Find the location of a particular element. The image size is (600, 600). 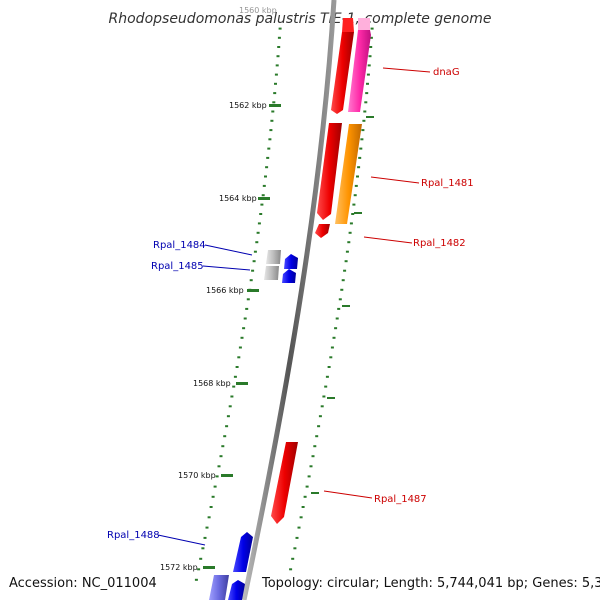

gene-label-Rpal_1484: Rpal_1484 is located at coordinates (179, 245).